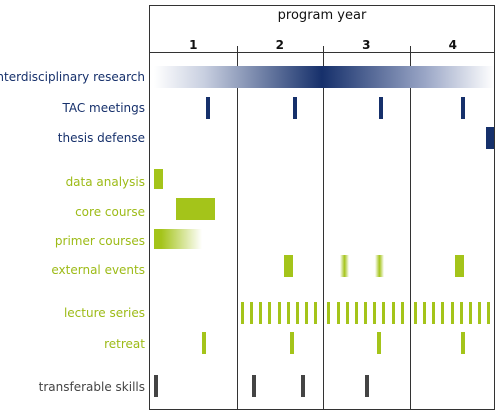 The image size is (500, 415). Describe the element at coordinates (91, 387) in the screenshot. I see `label-transferable-skills: transferable skills` at that location.